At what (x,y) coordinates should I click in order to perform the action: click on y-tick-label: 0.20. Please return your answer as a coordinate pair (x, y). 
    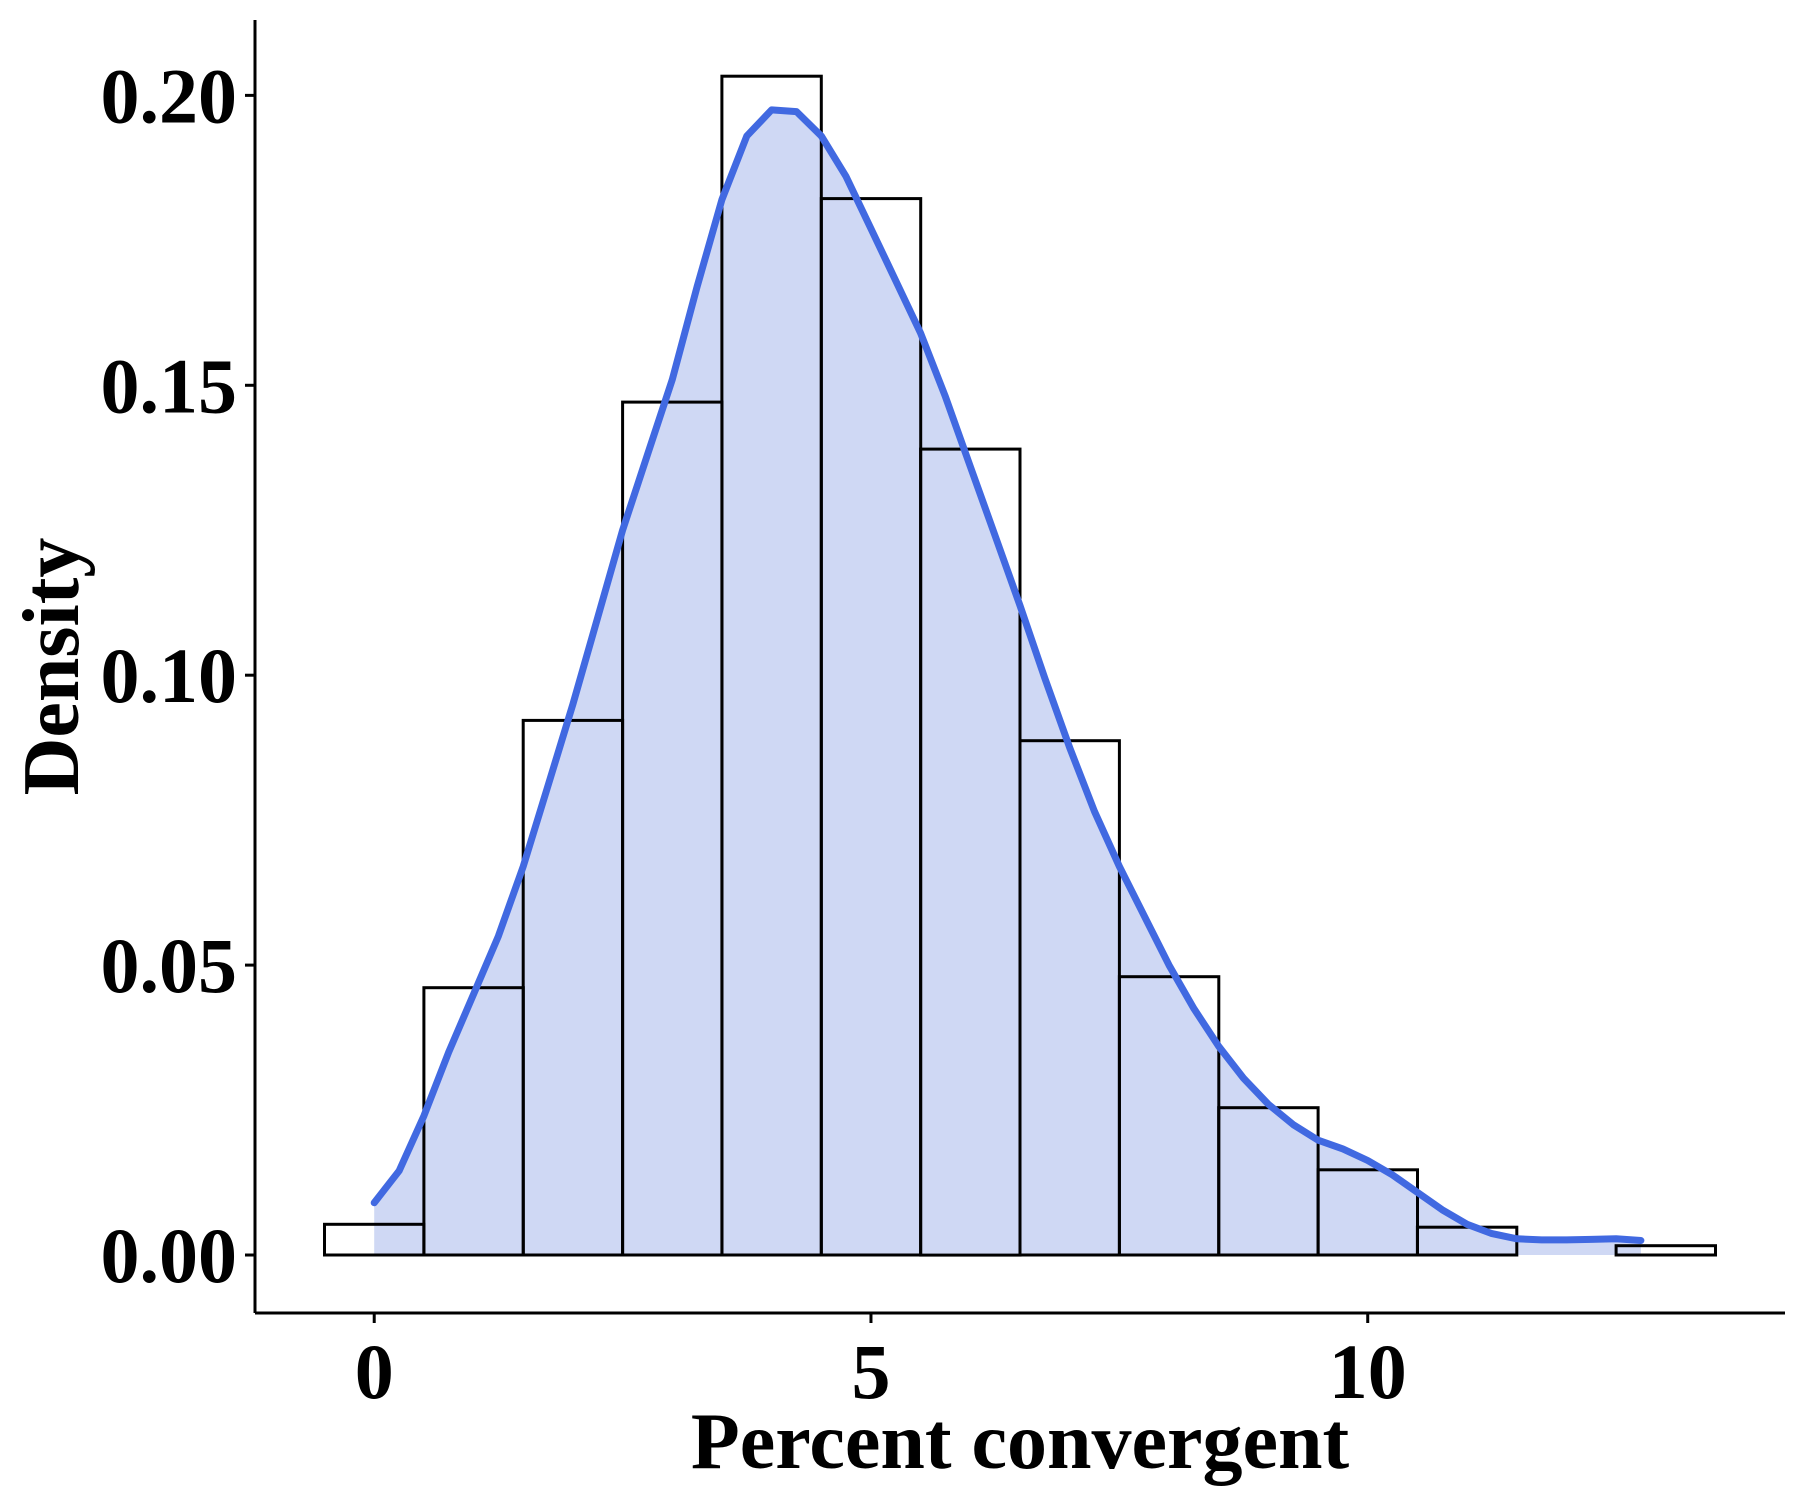
    Looking at the image, I should click on (169, 95).